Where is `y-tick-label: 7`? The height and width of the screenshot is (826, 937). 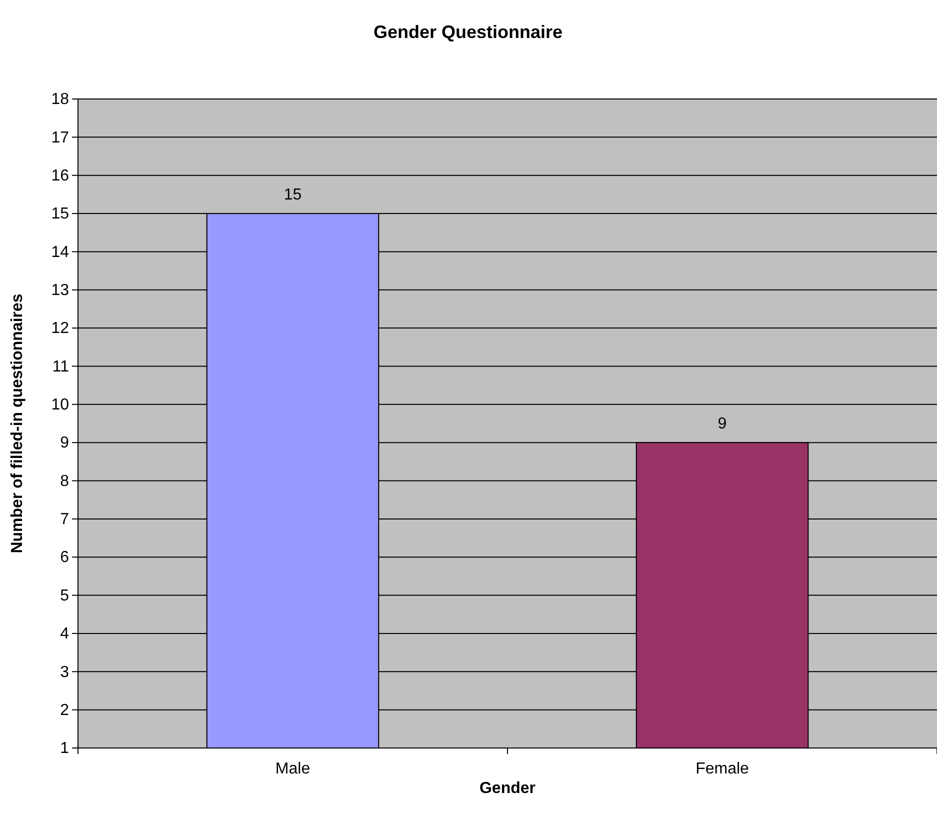
y-tick-label: 7 is located at coordinates (65, 519).